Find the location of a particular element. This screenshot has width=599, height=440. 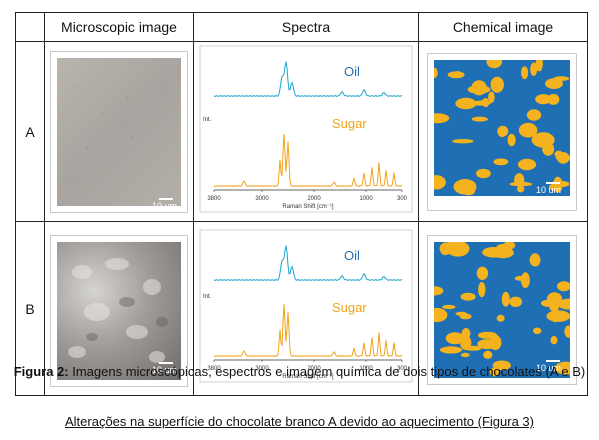

chemical-map-a is located at coordinates (502, 127).